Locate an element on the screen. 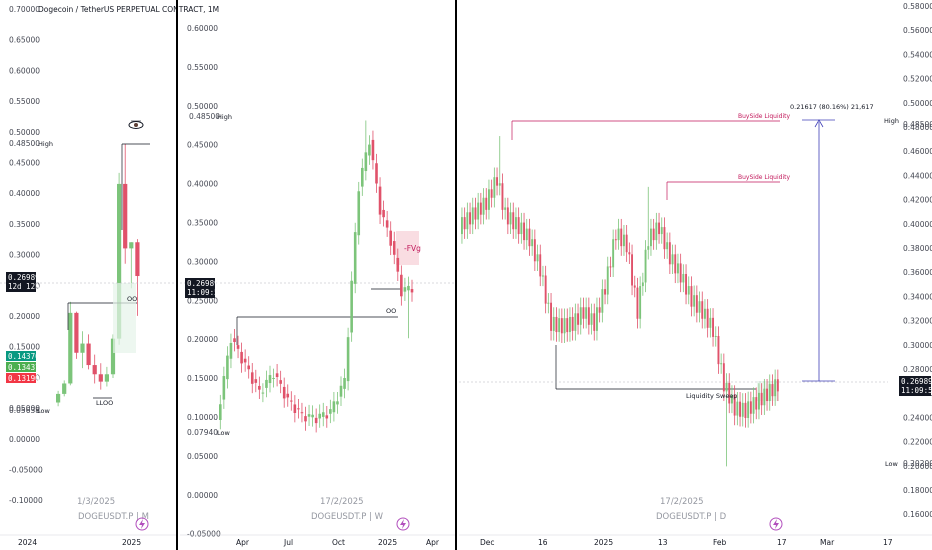  y-tick: 0.00000 is located at coordinates (24, 439).